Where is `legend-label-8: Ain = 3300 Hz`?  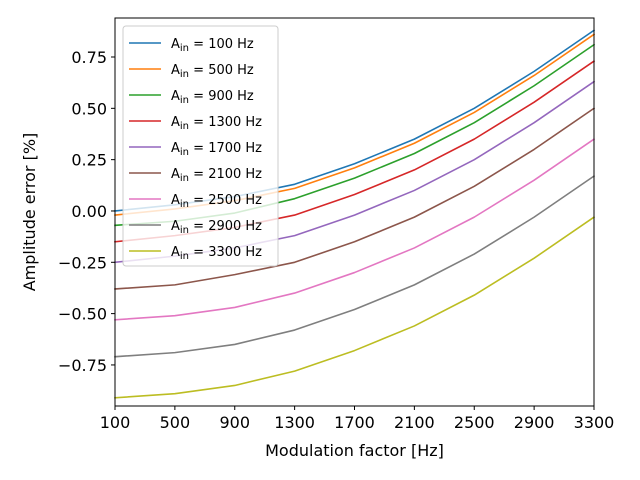 legend-label-8: Ain = 3300 Hz is located at coordinates (216, 253).